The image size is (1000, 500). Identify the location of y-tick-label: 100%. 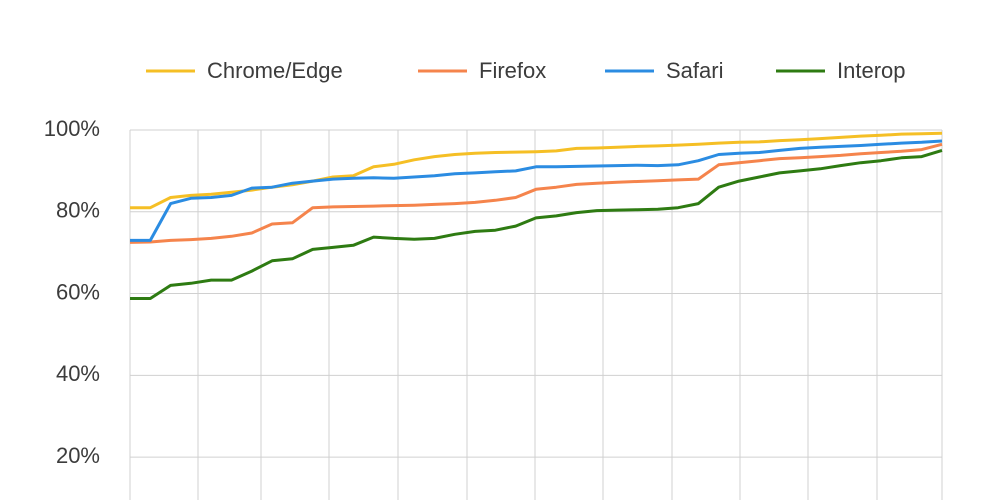
(72, 128).